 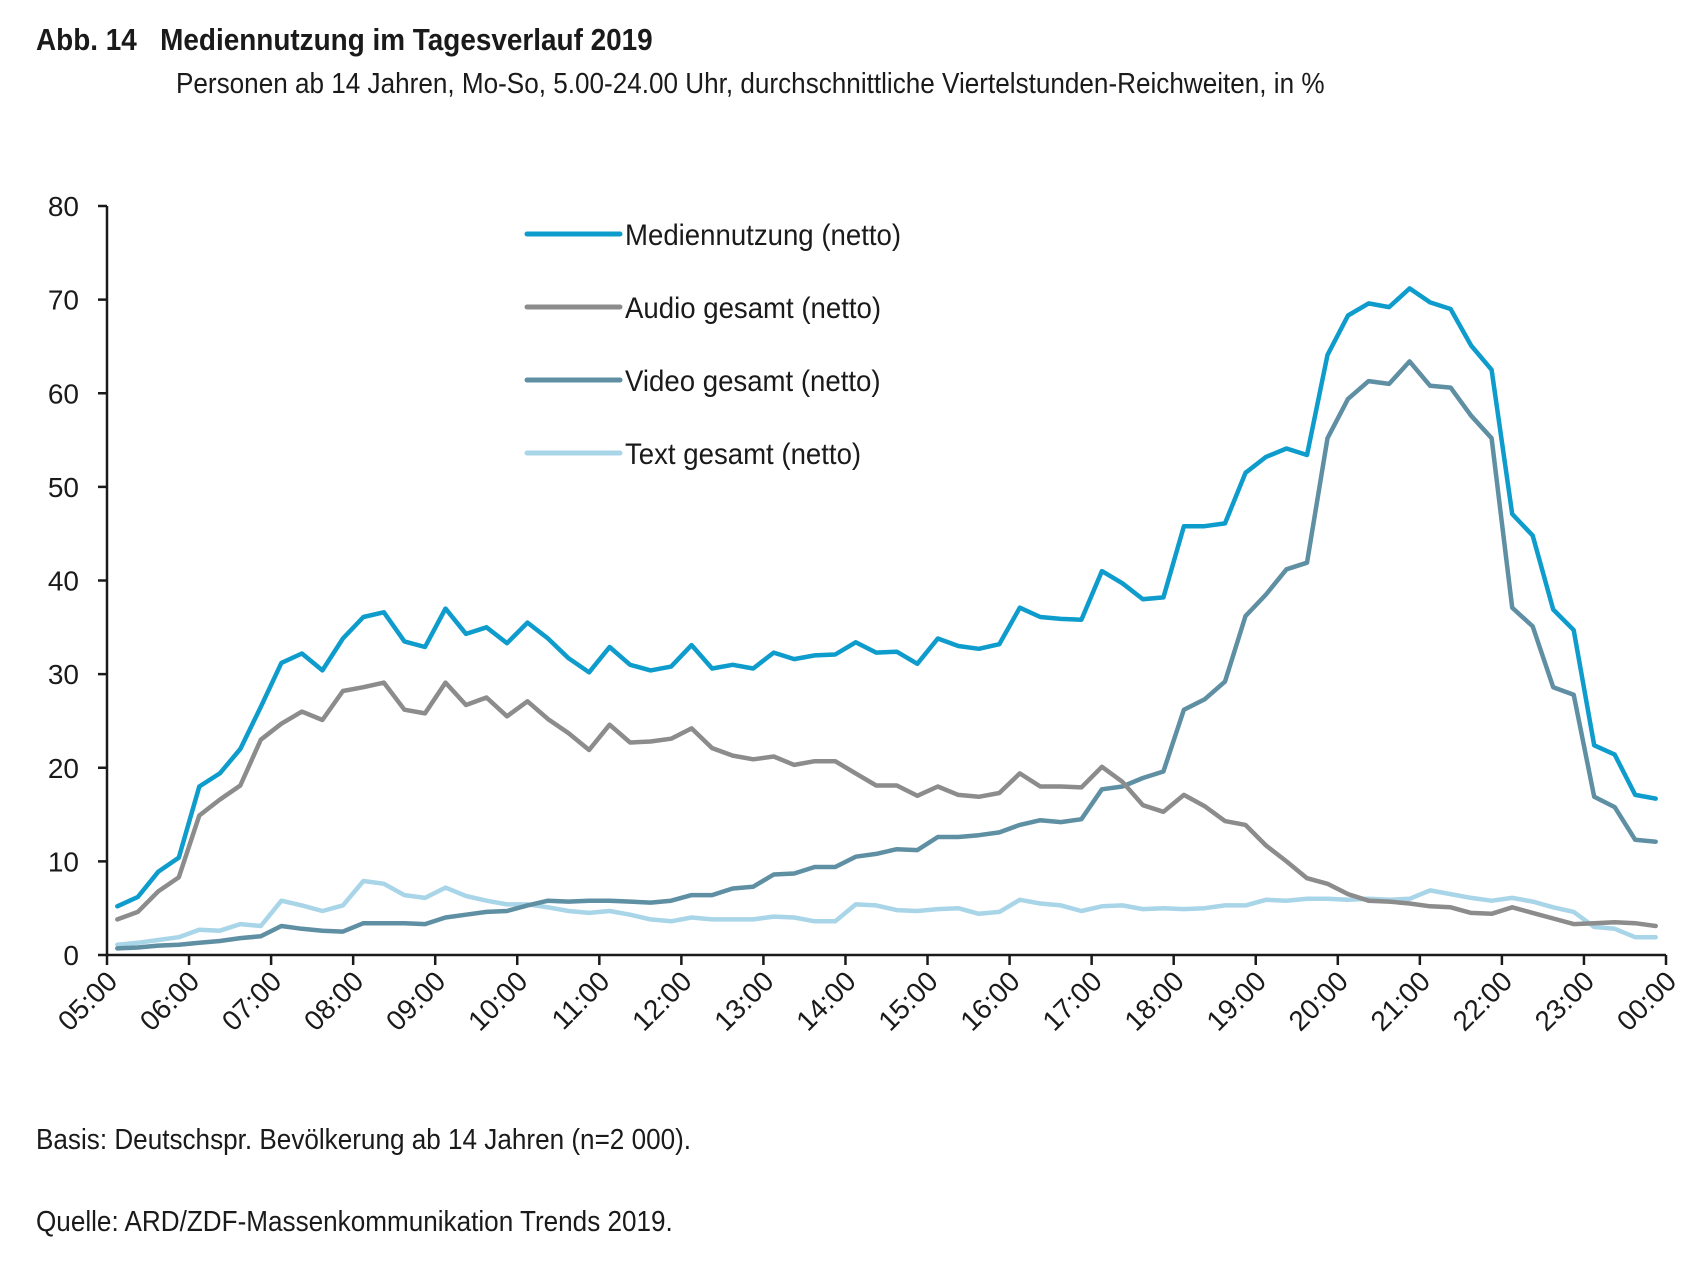 I want to click on y-tick-label: 30, so click(x=63, y=674).